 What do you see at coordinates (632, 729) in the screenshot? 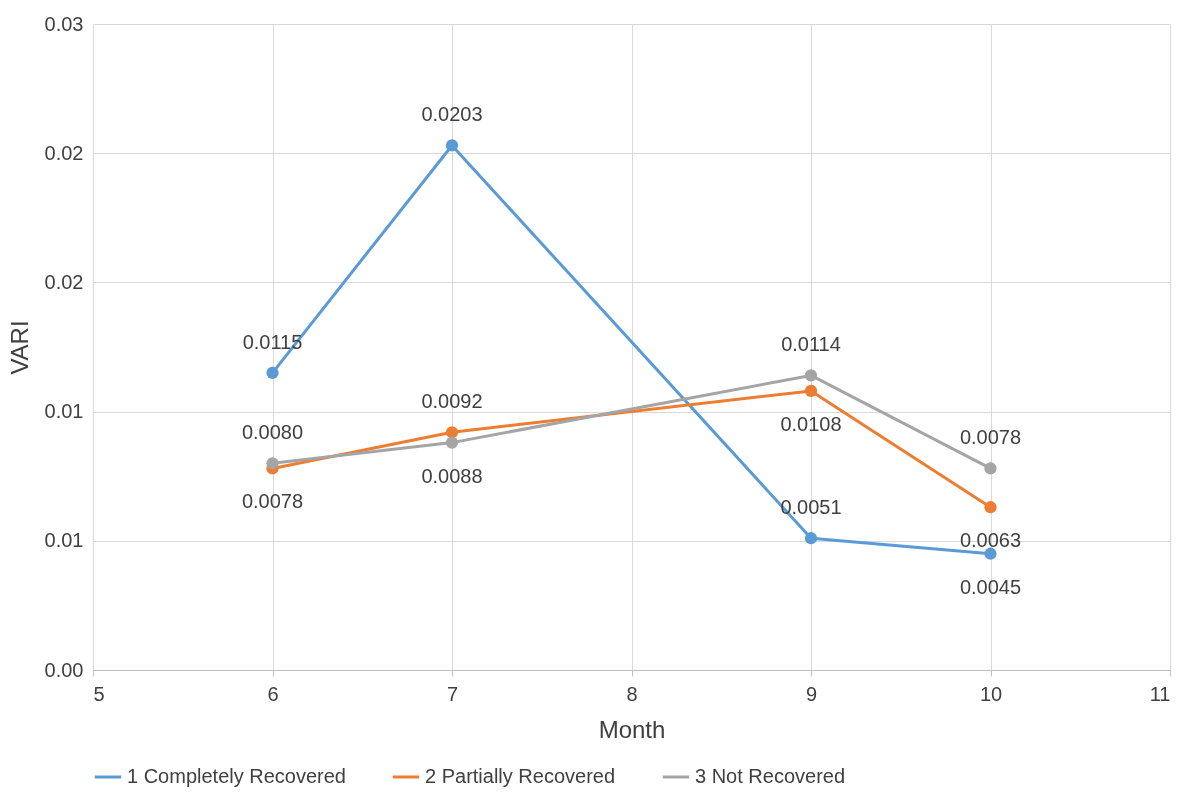
I see `x-axis-title: Month` at bounding box center [632, 729].